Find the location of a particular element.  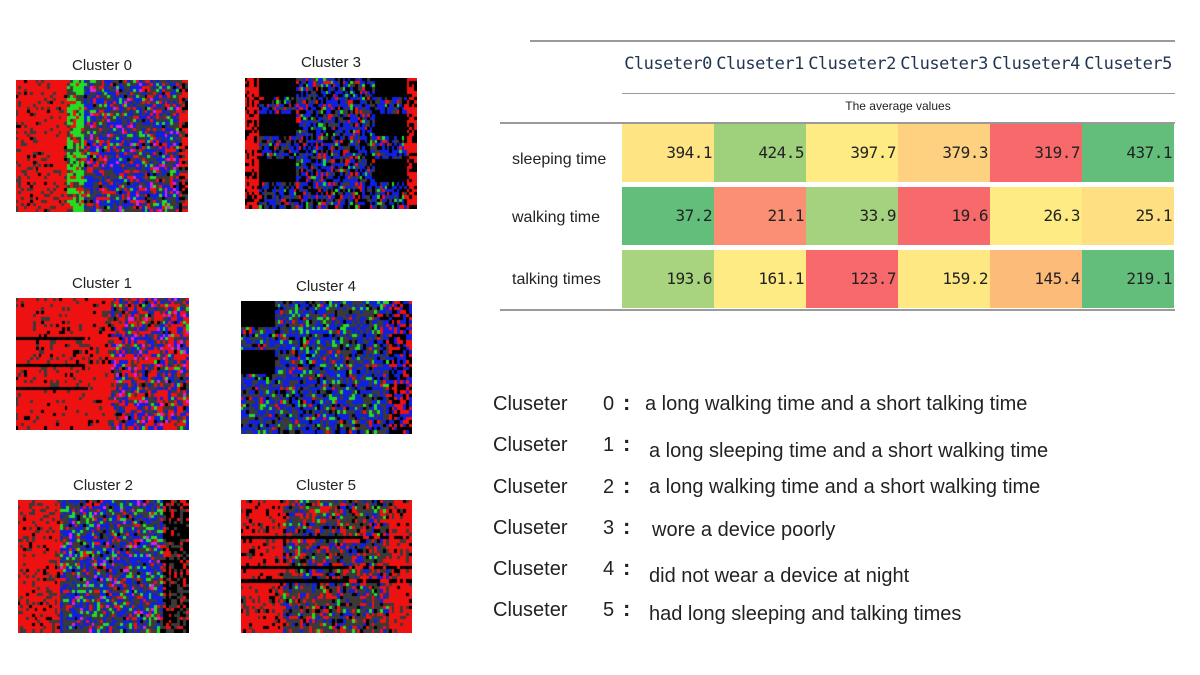

table-cell: 379.3 is located at coordinates (944, 153).